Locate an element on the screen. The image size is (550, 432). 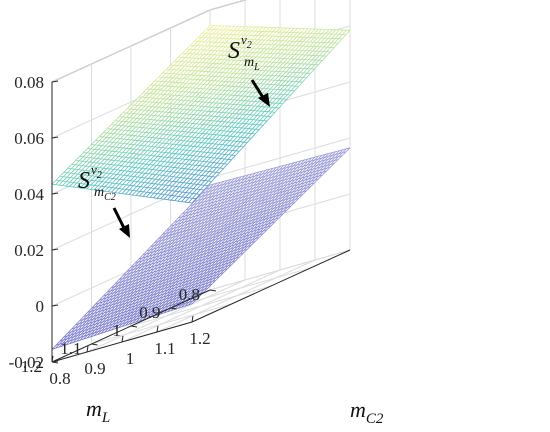
z-tick-label: 0 is located at coordinates (40, 306).